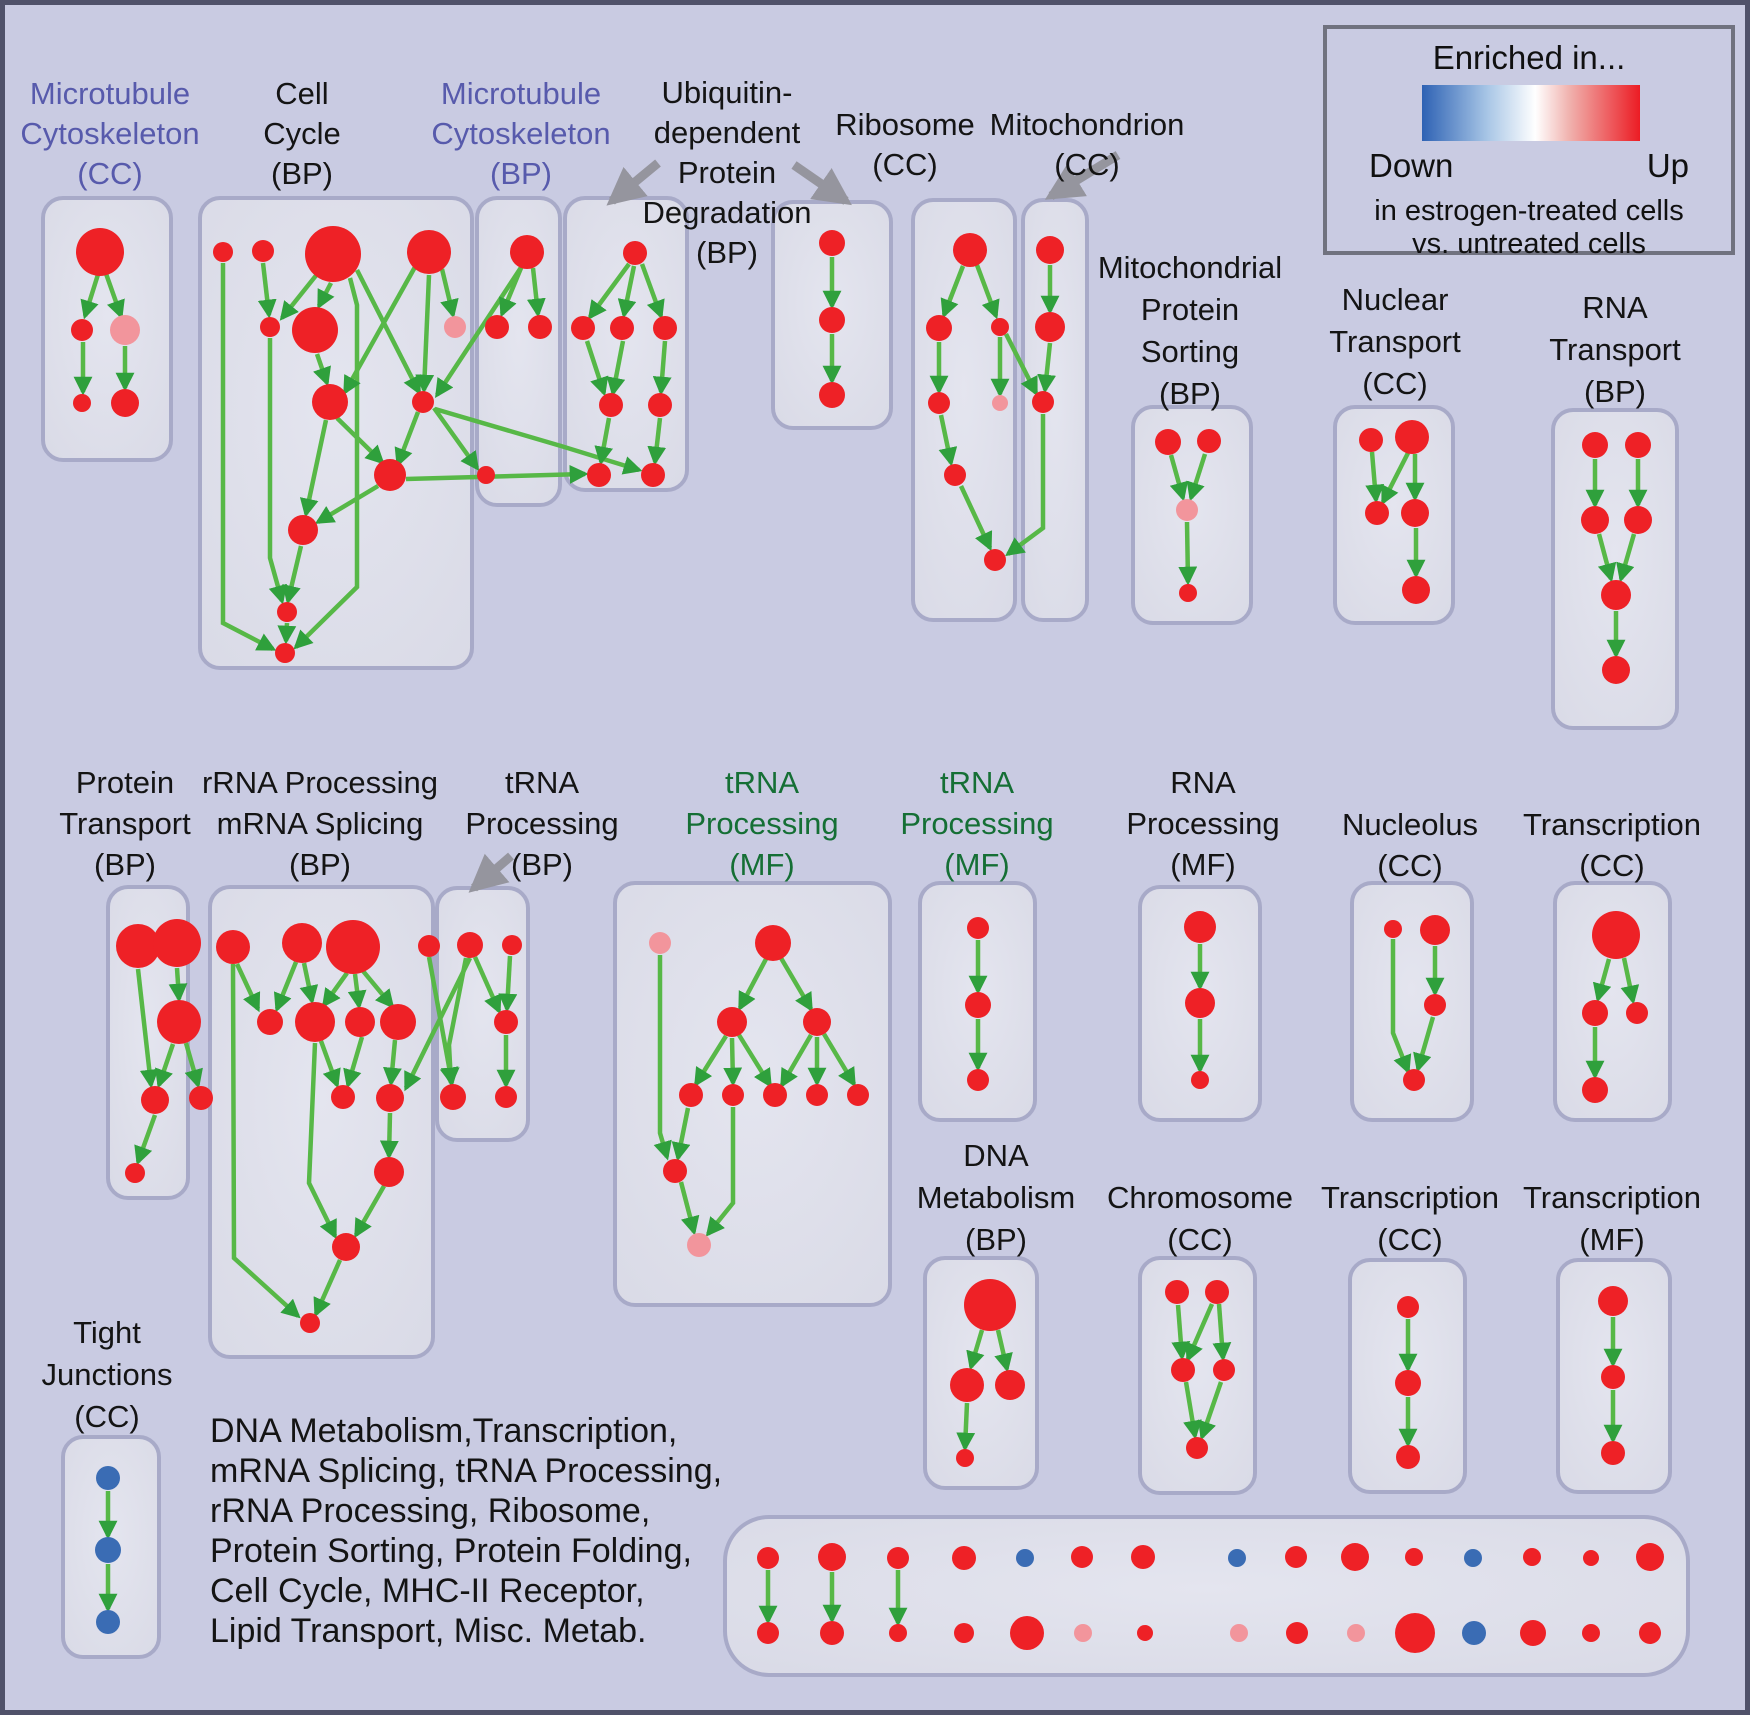 The image size is (1750, 1715). What do you see at coordinates (125, 823) in the screenshot?
I see `cluster-label: Protein Transport (BP)` at bounding box center [125, 823].